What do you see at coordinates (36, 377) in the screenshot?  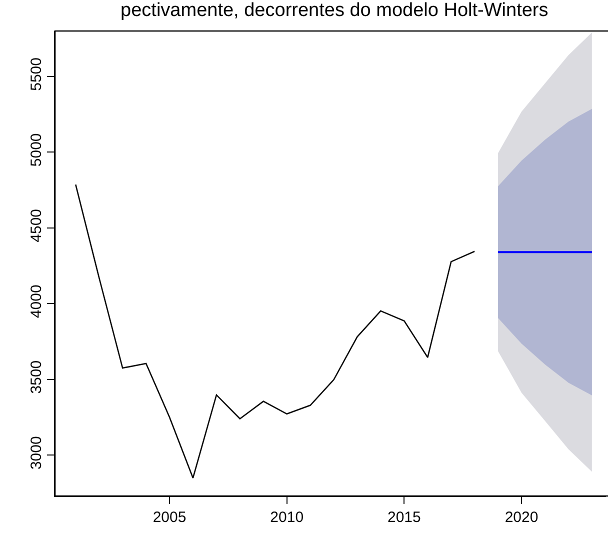 I see `y-tick-label: 3500` at bounding box center [36, 377].